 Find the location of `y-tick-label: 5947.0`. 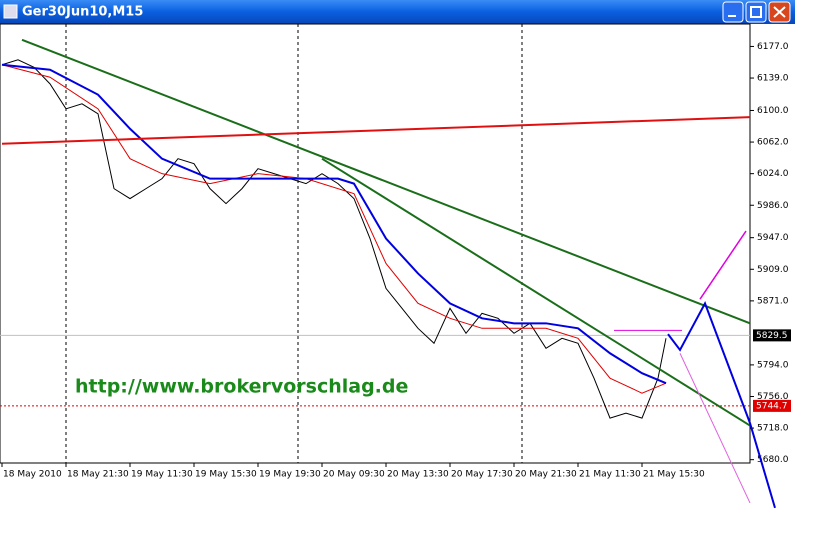

y-tick-label: 5947.0 is located at coordinates (773, 238).